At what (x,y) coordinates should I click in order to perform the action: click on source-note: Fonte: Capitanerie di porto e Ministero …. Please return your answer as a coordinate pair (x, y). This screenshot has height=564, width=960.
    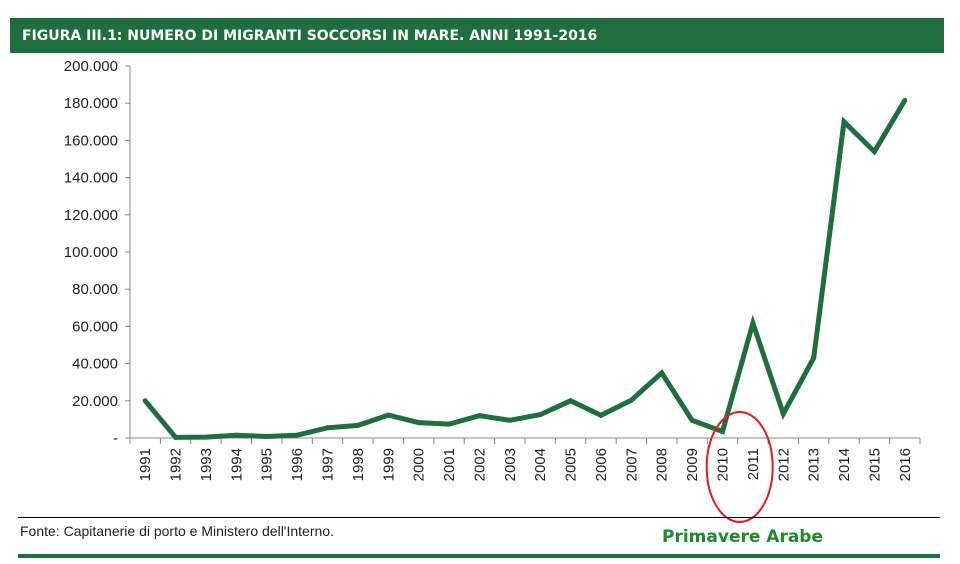
    Looking at the image, I should click on (177, 531).